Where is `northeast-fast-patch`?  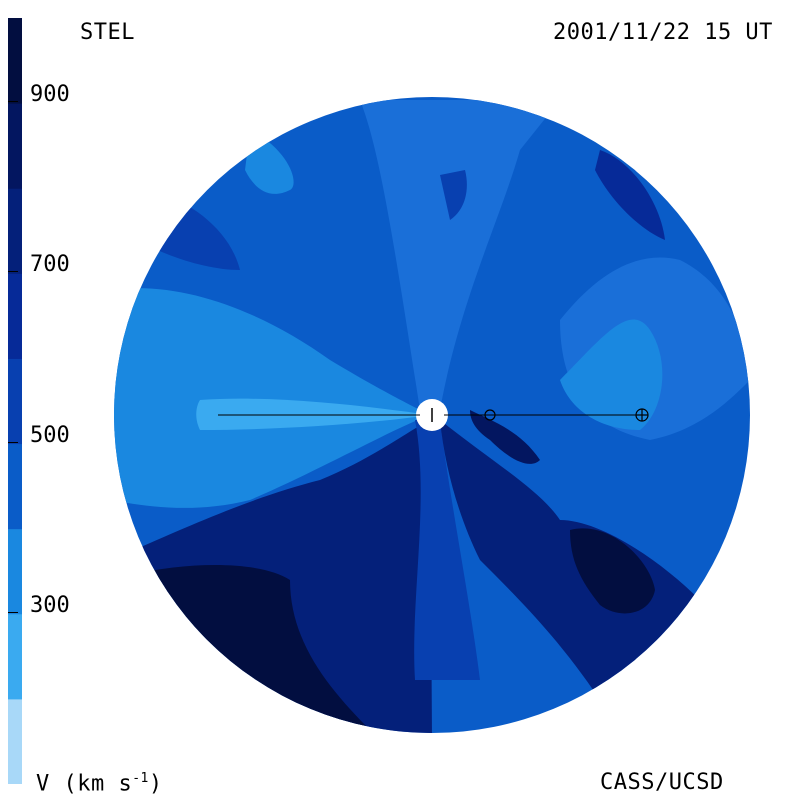
northeast-fast-patch is located at coordinates (630, 195).